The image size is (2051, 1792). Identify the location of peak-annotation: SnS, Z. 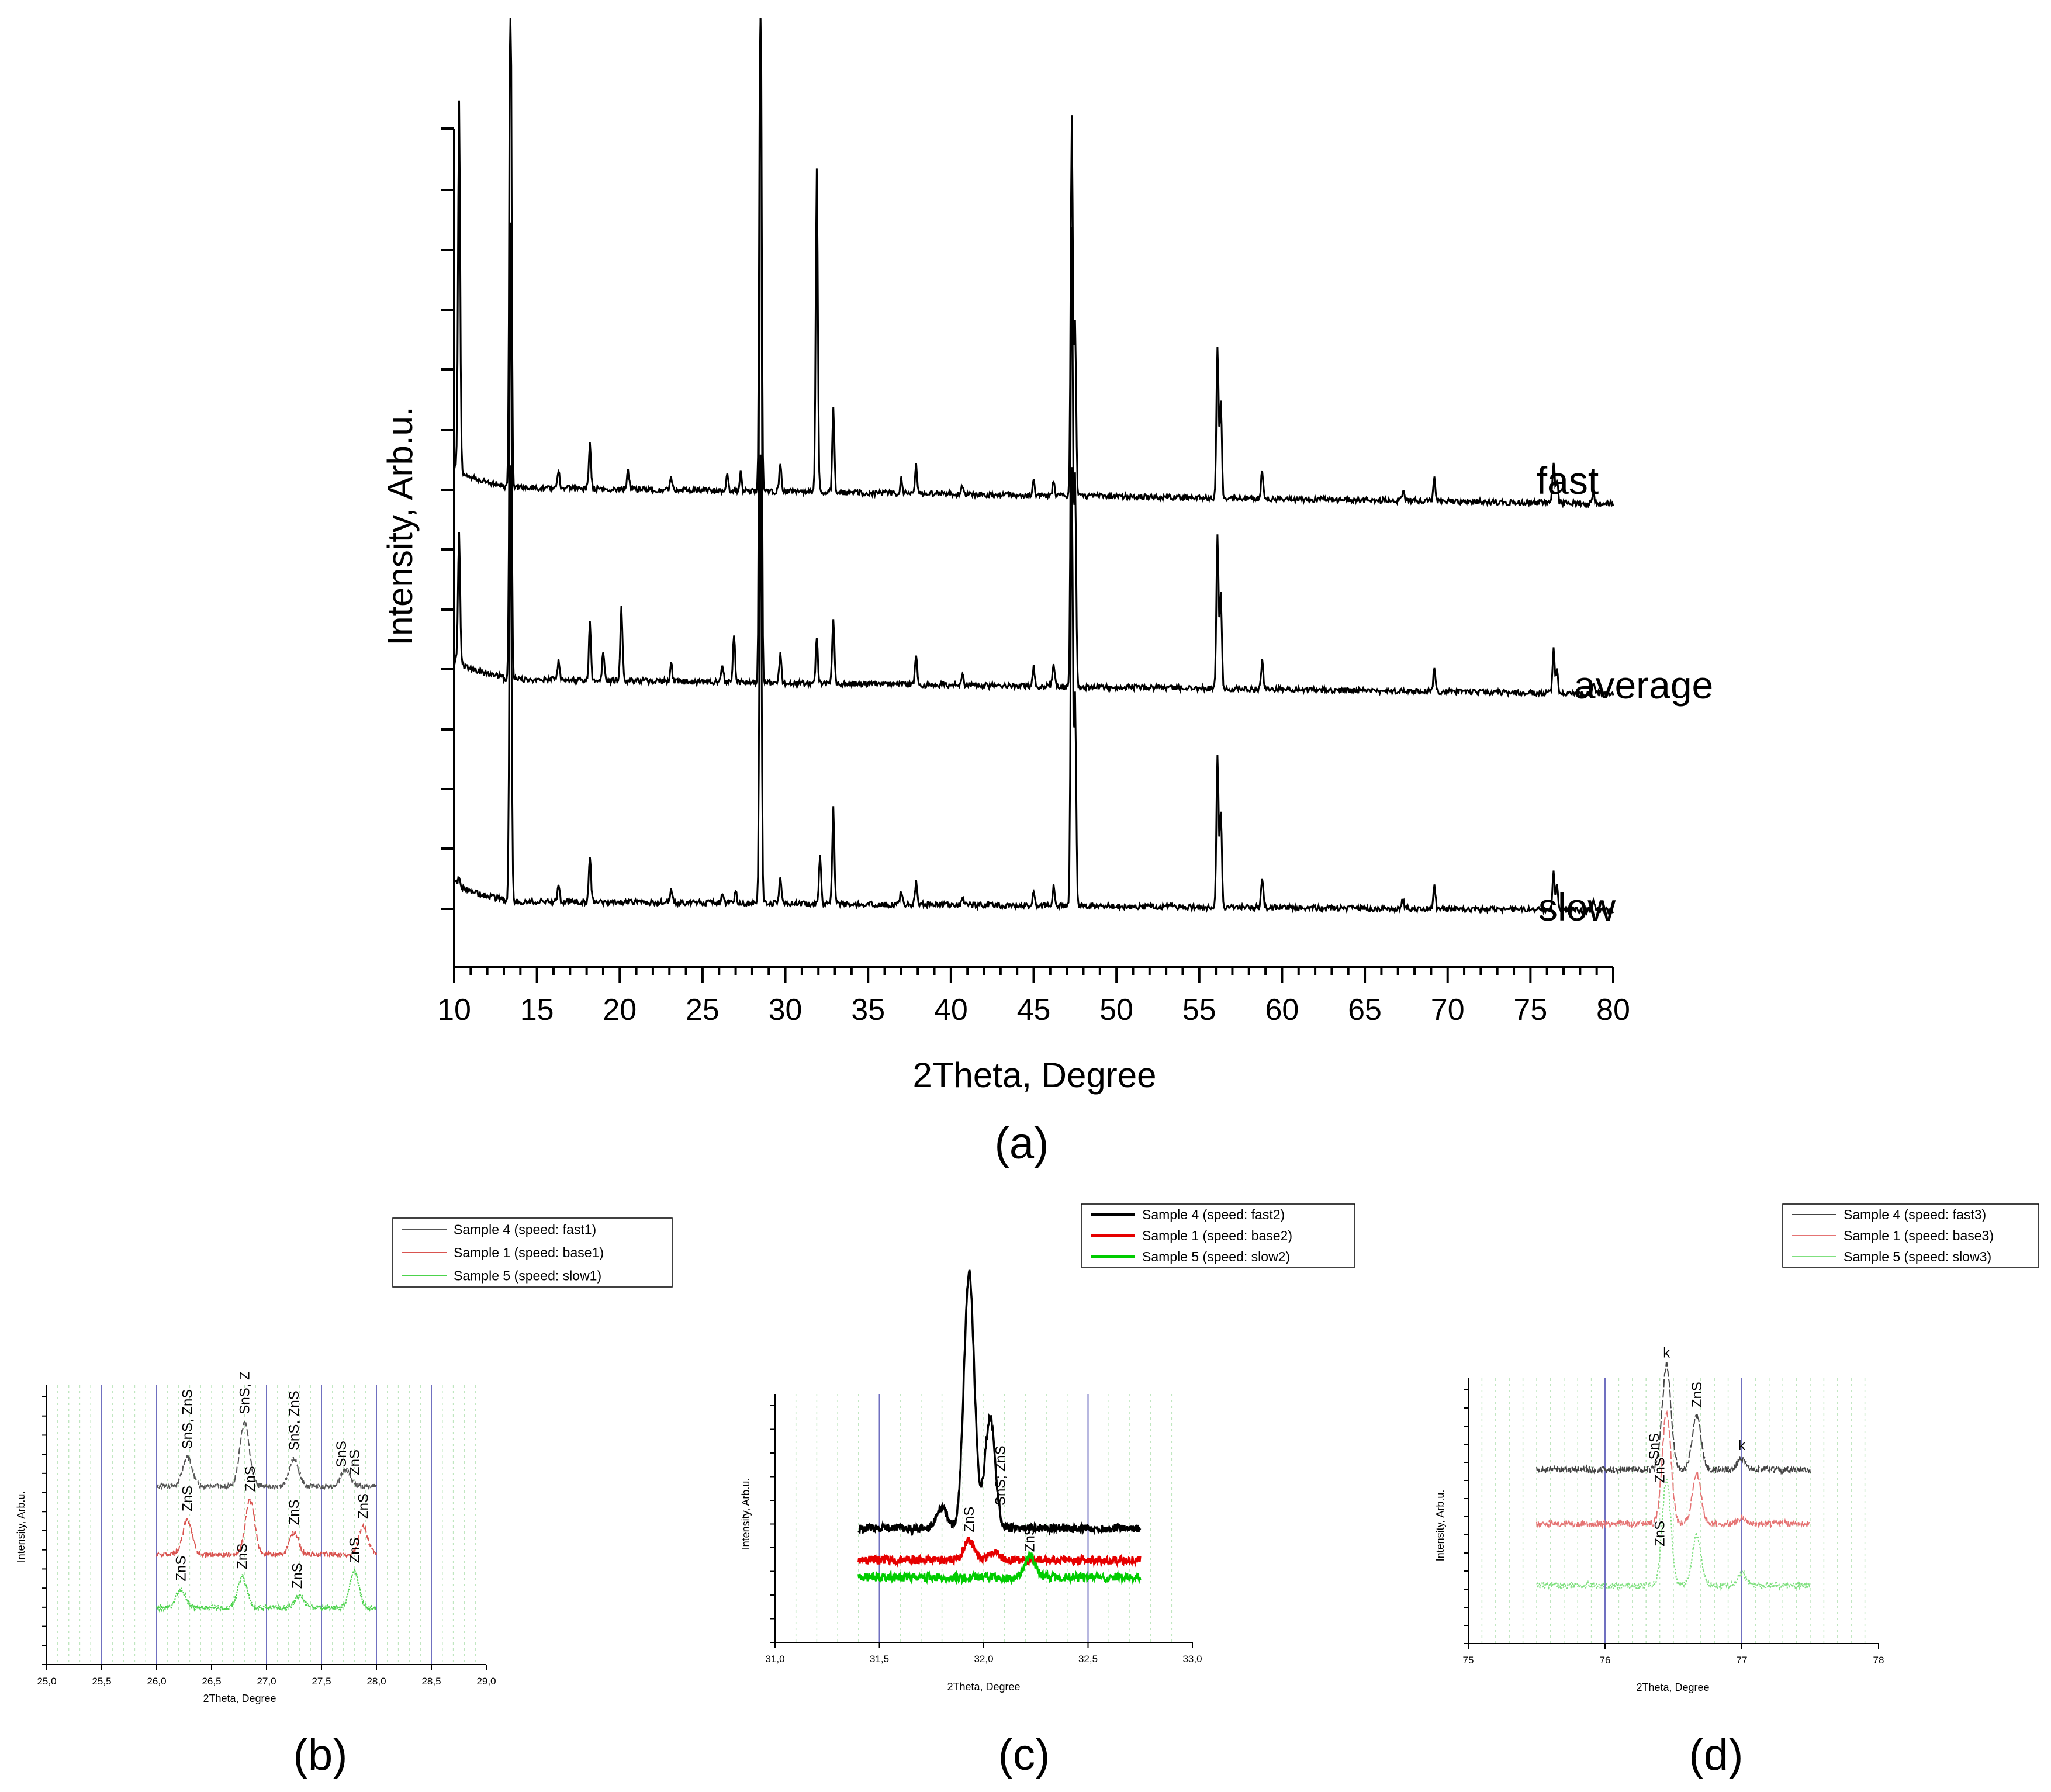
(245, 1392).